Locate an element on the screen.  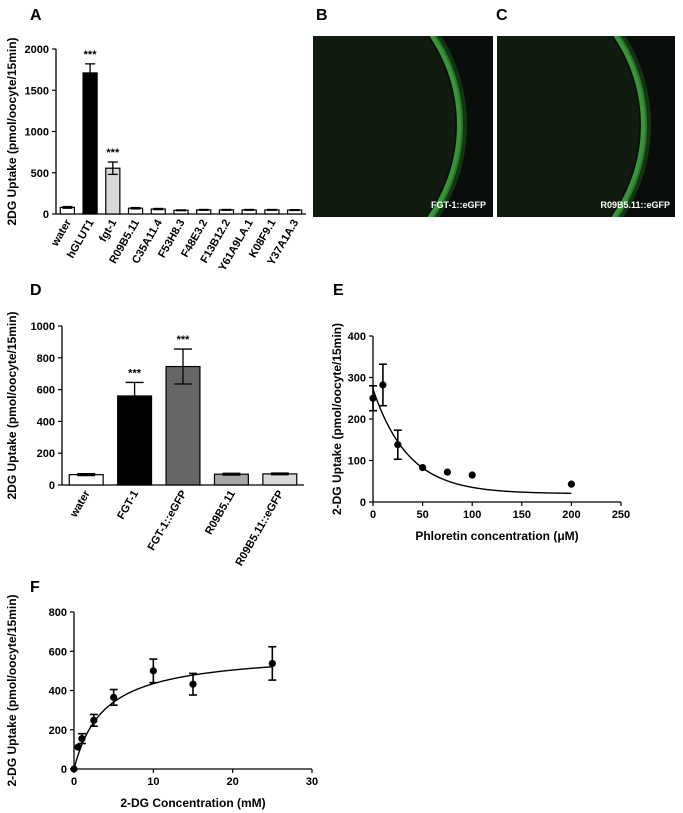
x-category-label: R09B5.11 is located at coordinates (220, 513).